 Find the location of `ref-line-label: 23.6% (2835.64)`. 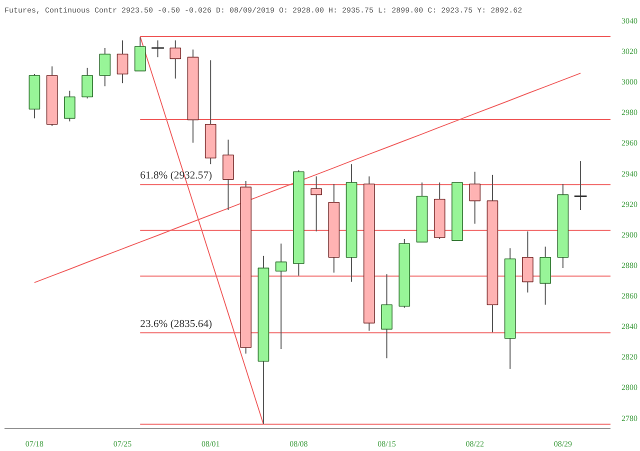

ref-line-label: 23.6% (2835.64) is located at coordinates (176, 324).